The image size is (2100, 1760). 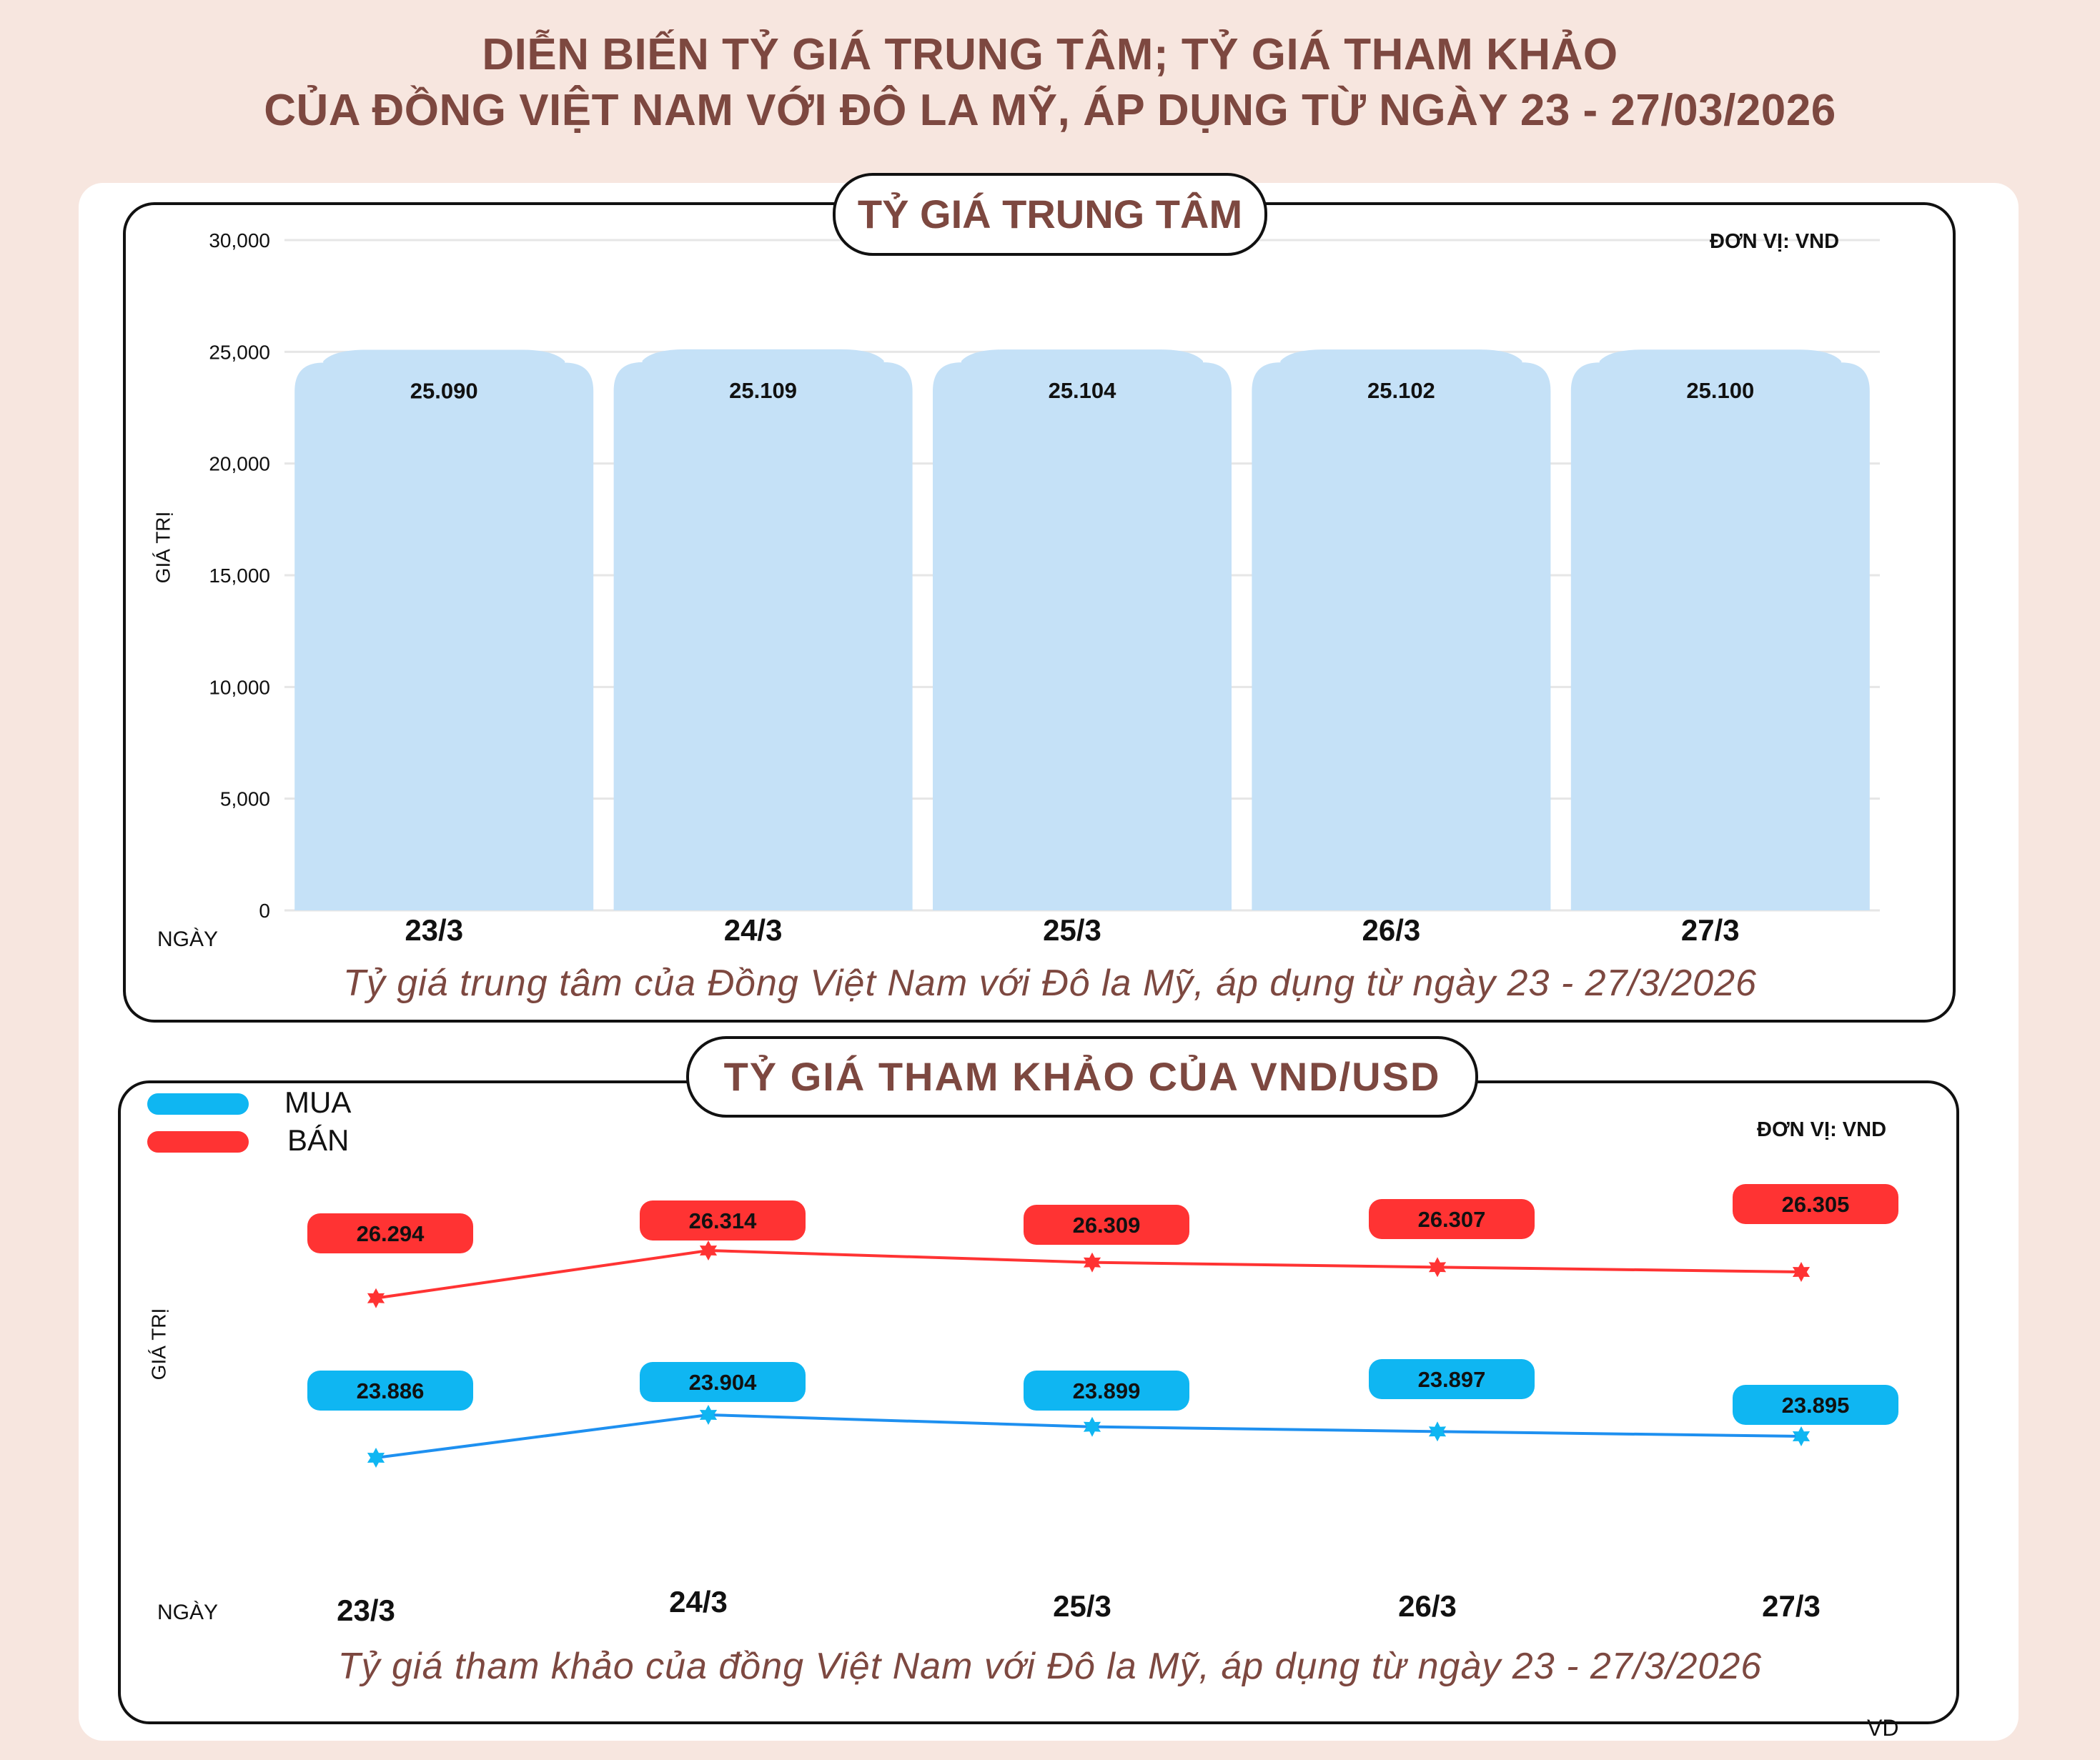 What do you see at coordinates (158, 1344) in the screenshot?
I see `reference-rate-y-axis-label: GIÁ TRỊ` at bounding box center [158, 1344].